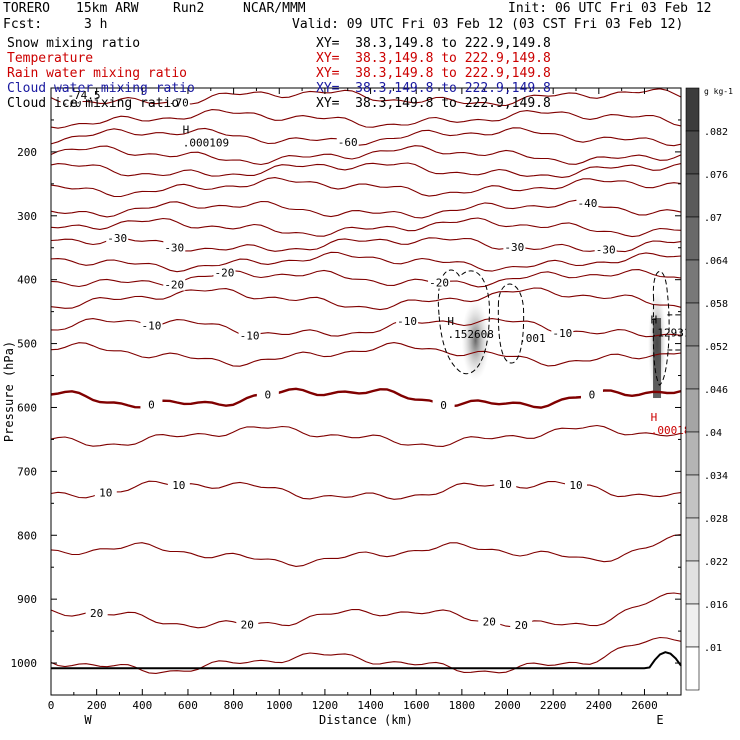 Image resolution: width=740 pixels, height=740 pixels. What do you see at coordinates (716, 562) in the screenshot?
I see `colorbar-tick-label: .022` at bounding box center [716, 562].